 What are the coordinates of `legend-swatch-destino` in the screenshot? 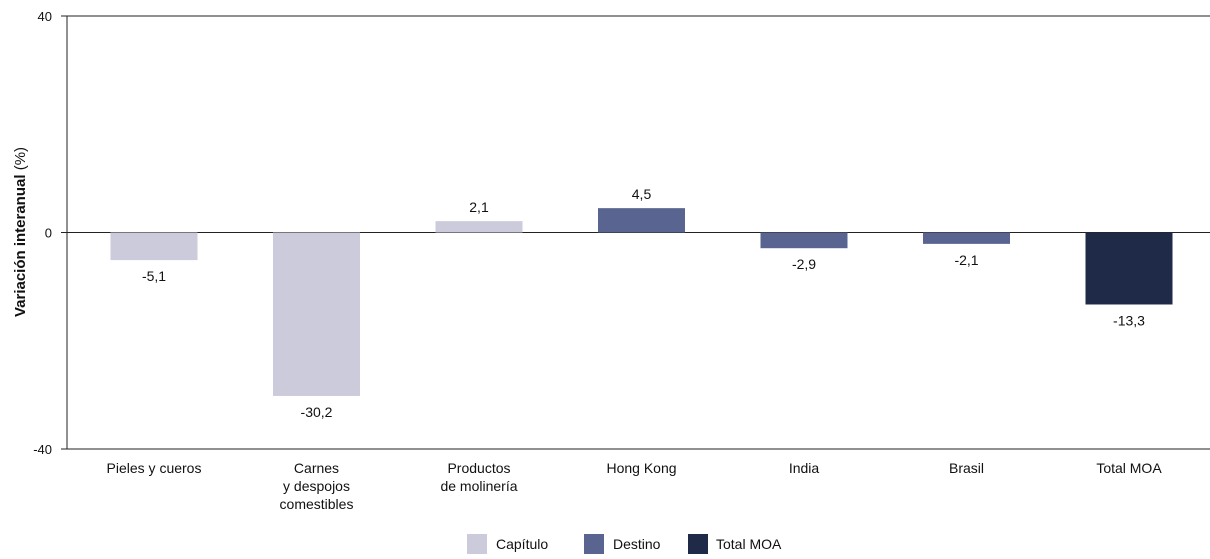 It's located at (594, 544).